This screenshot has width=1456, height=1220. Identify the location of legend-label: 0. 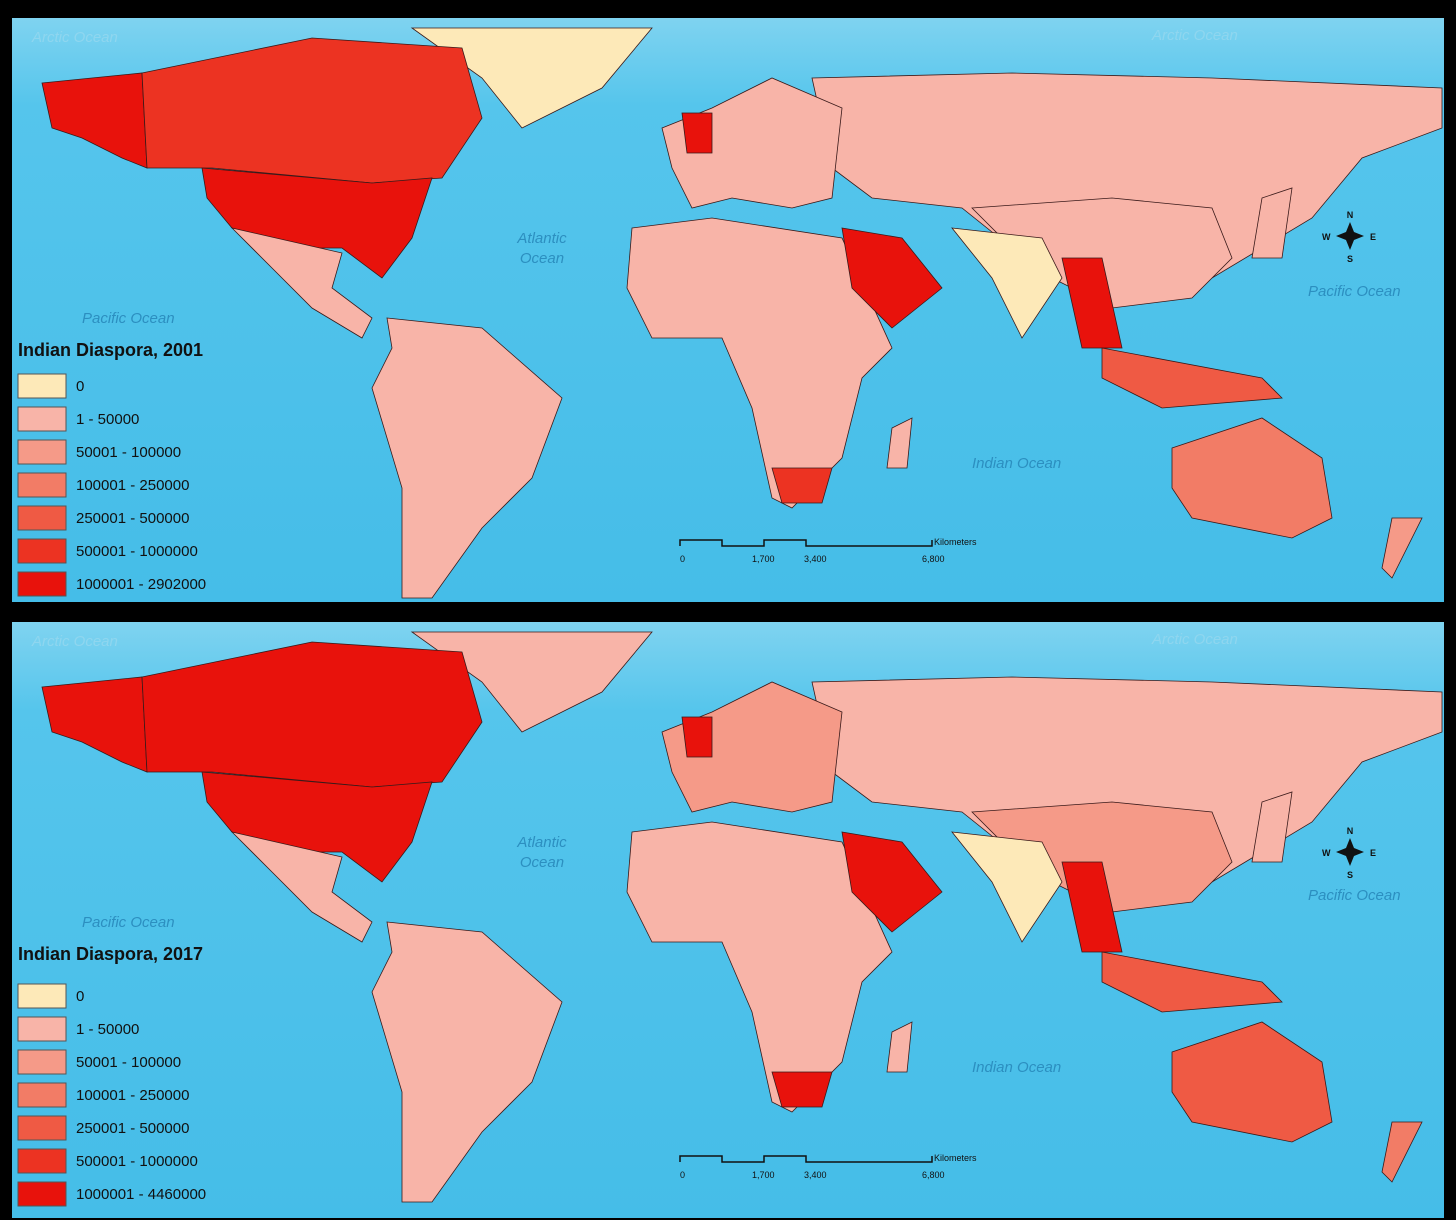
(80, 996).